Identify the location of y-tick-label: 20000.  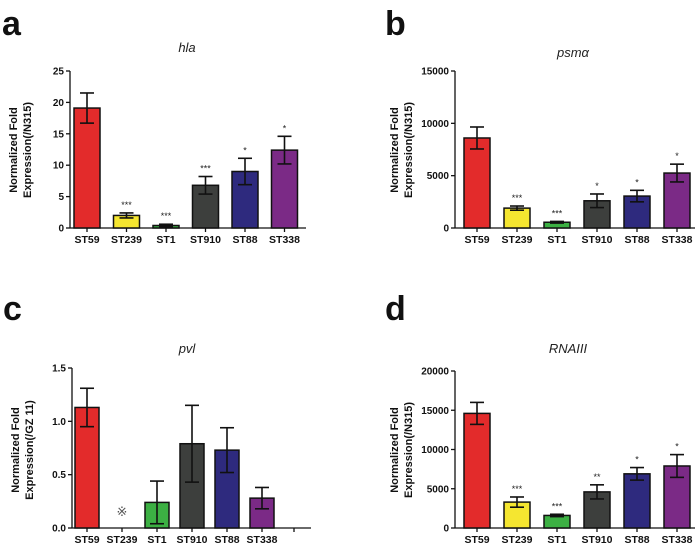
(435, 372).